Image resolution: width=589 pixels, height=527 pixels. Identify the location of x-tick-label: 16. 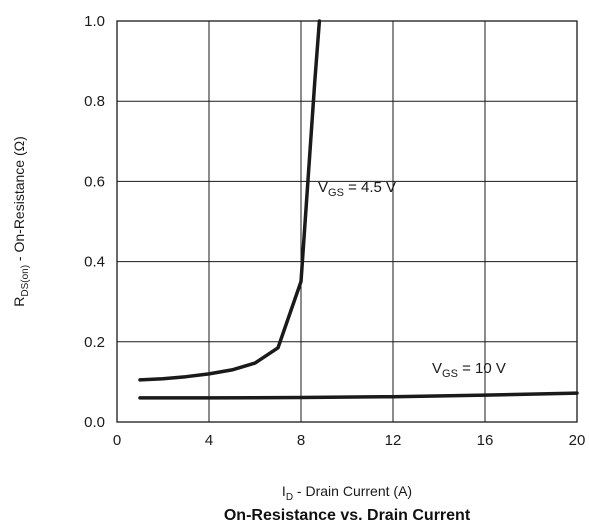
(485, 440).